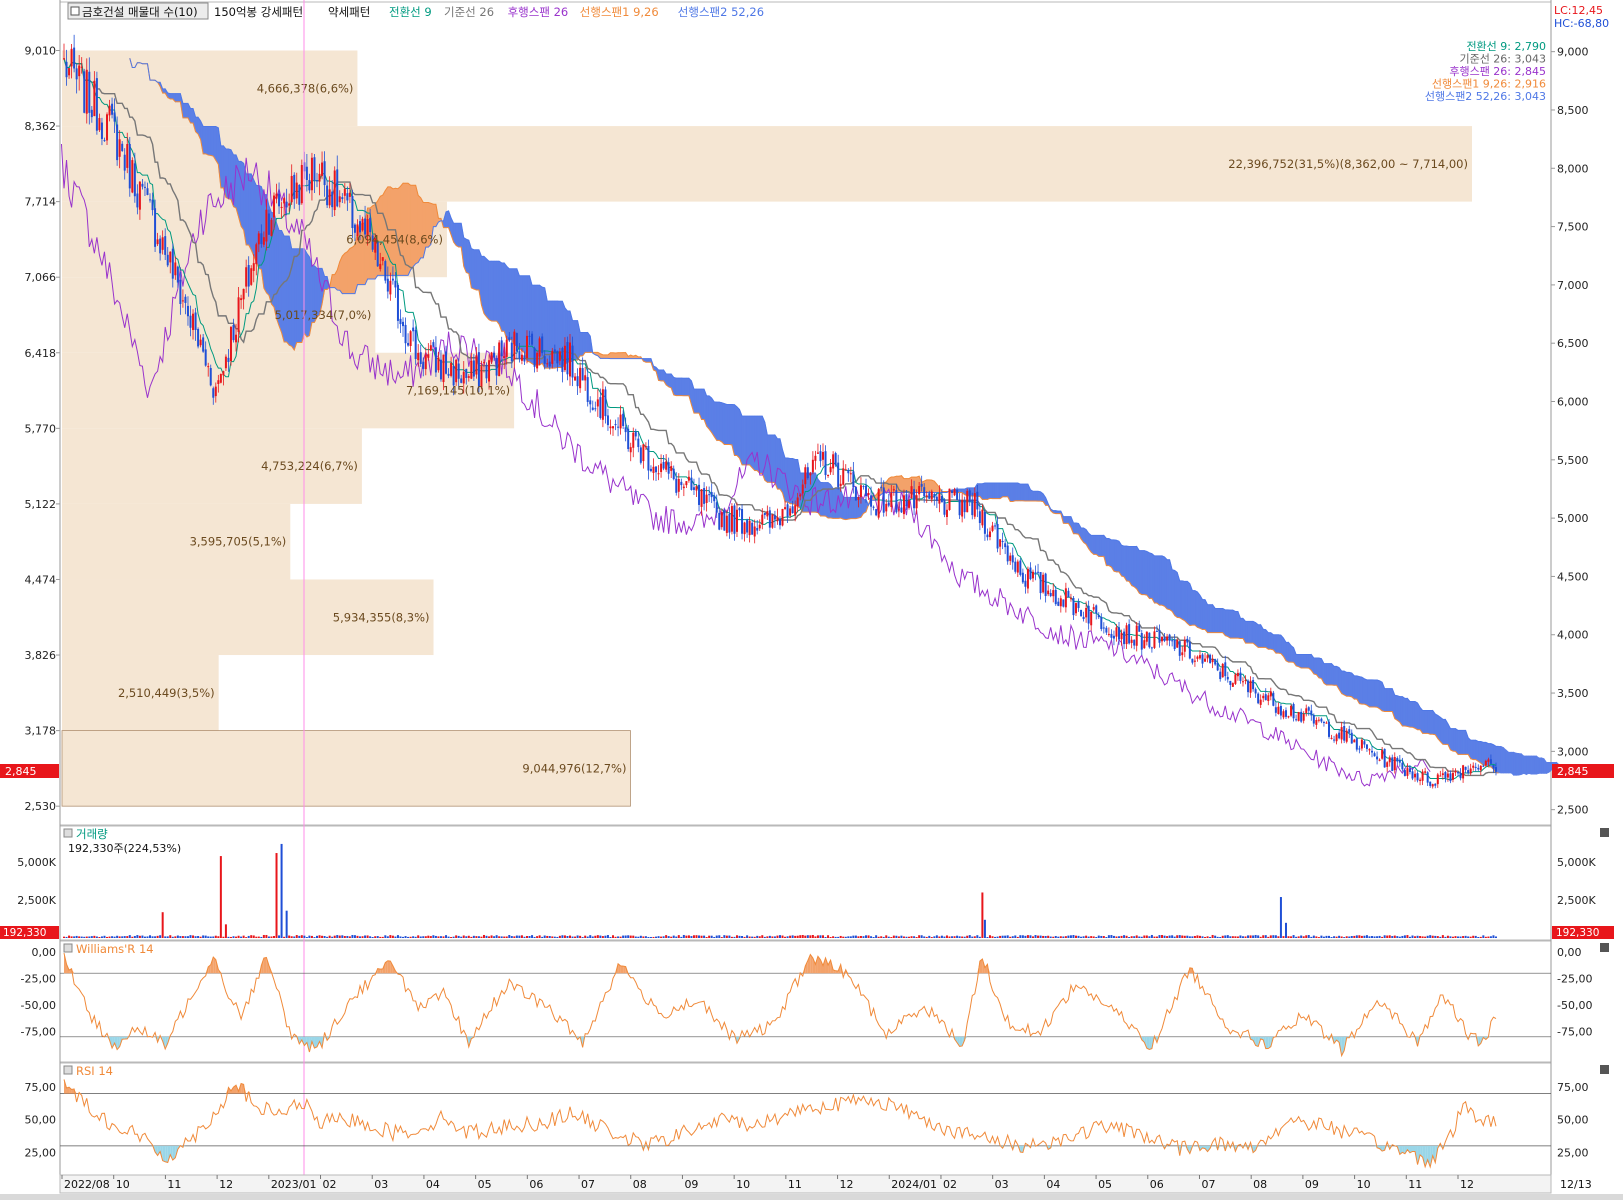 This screenshot has width=1623, height=1200. Describe the element at coordinates (1604, 1069) in the screenshot. I see `rsi-panel-close-button` at that location.